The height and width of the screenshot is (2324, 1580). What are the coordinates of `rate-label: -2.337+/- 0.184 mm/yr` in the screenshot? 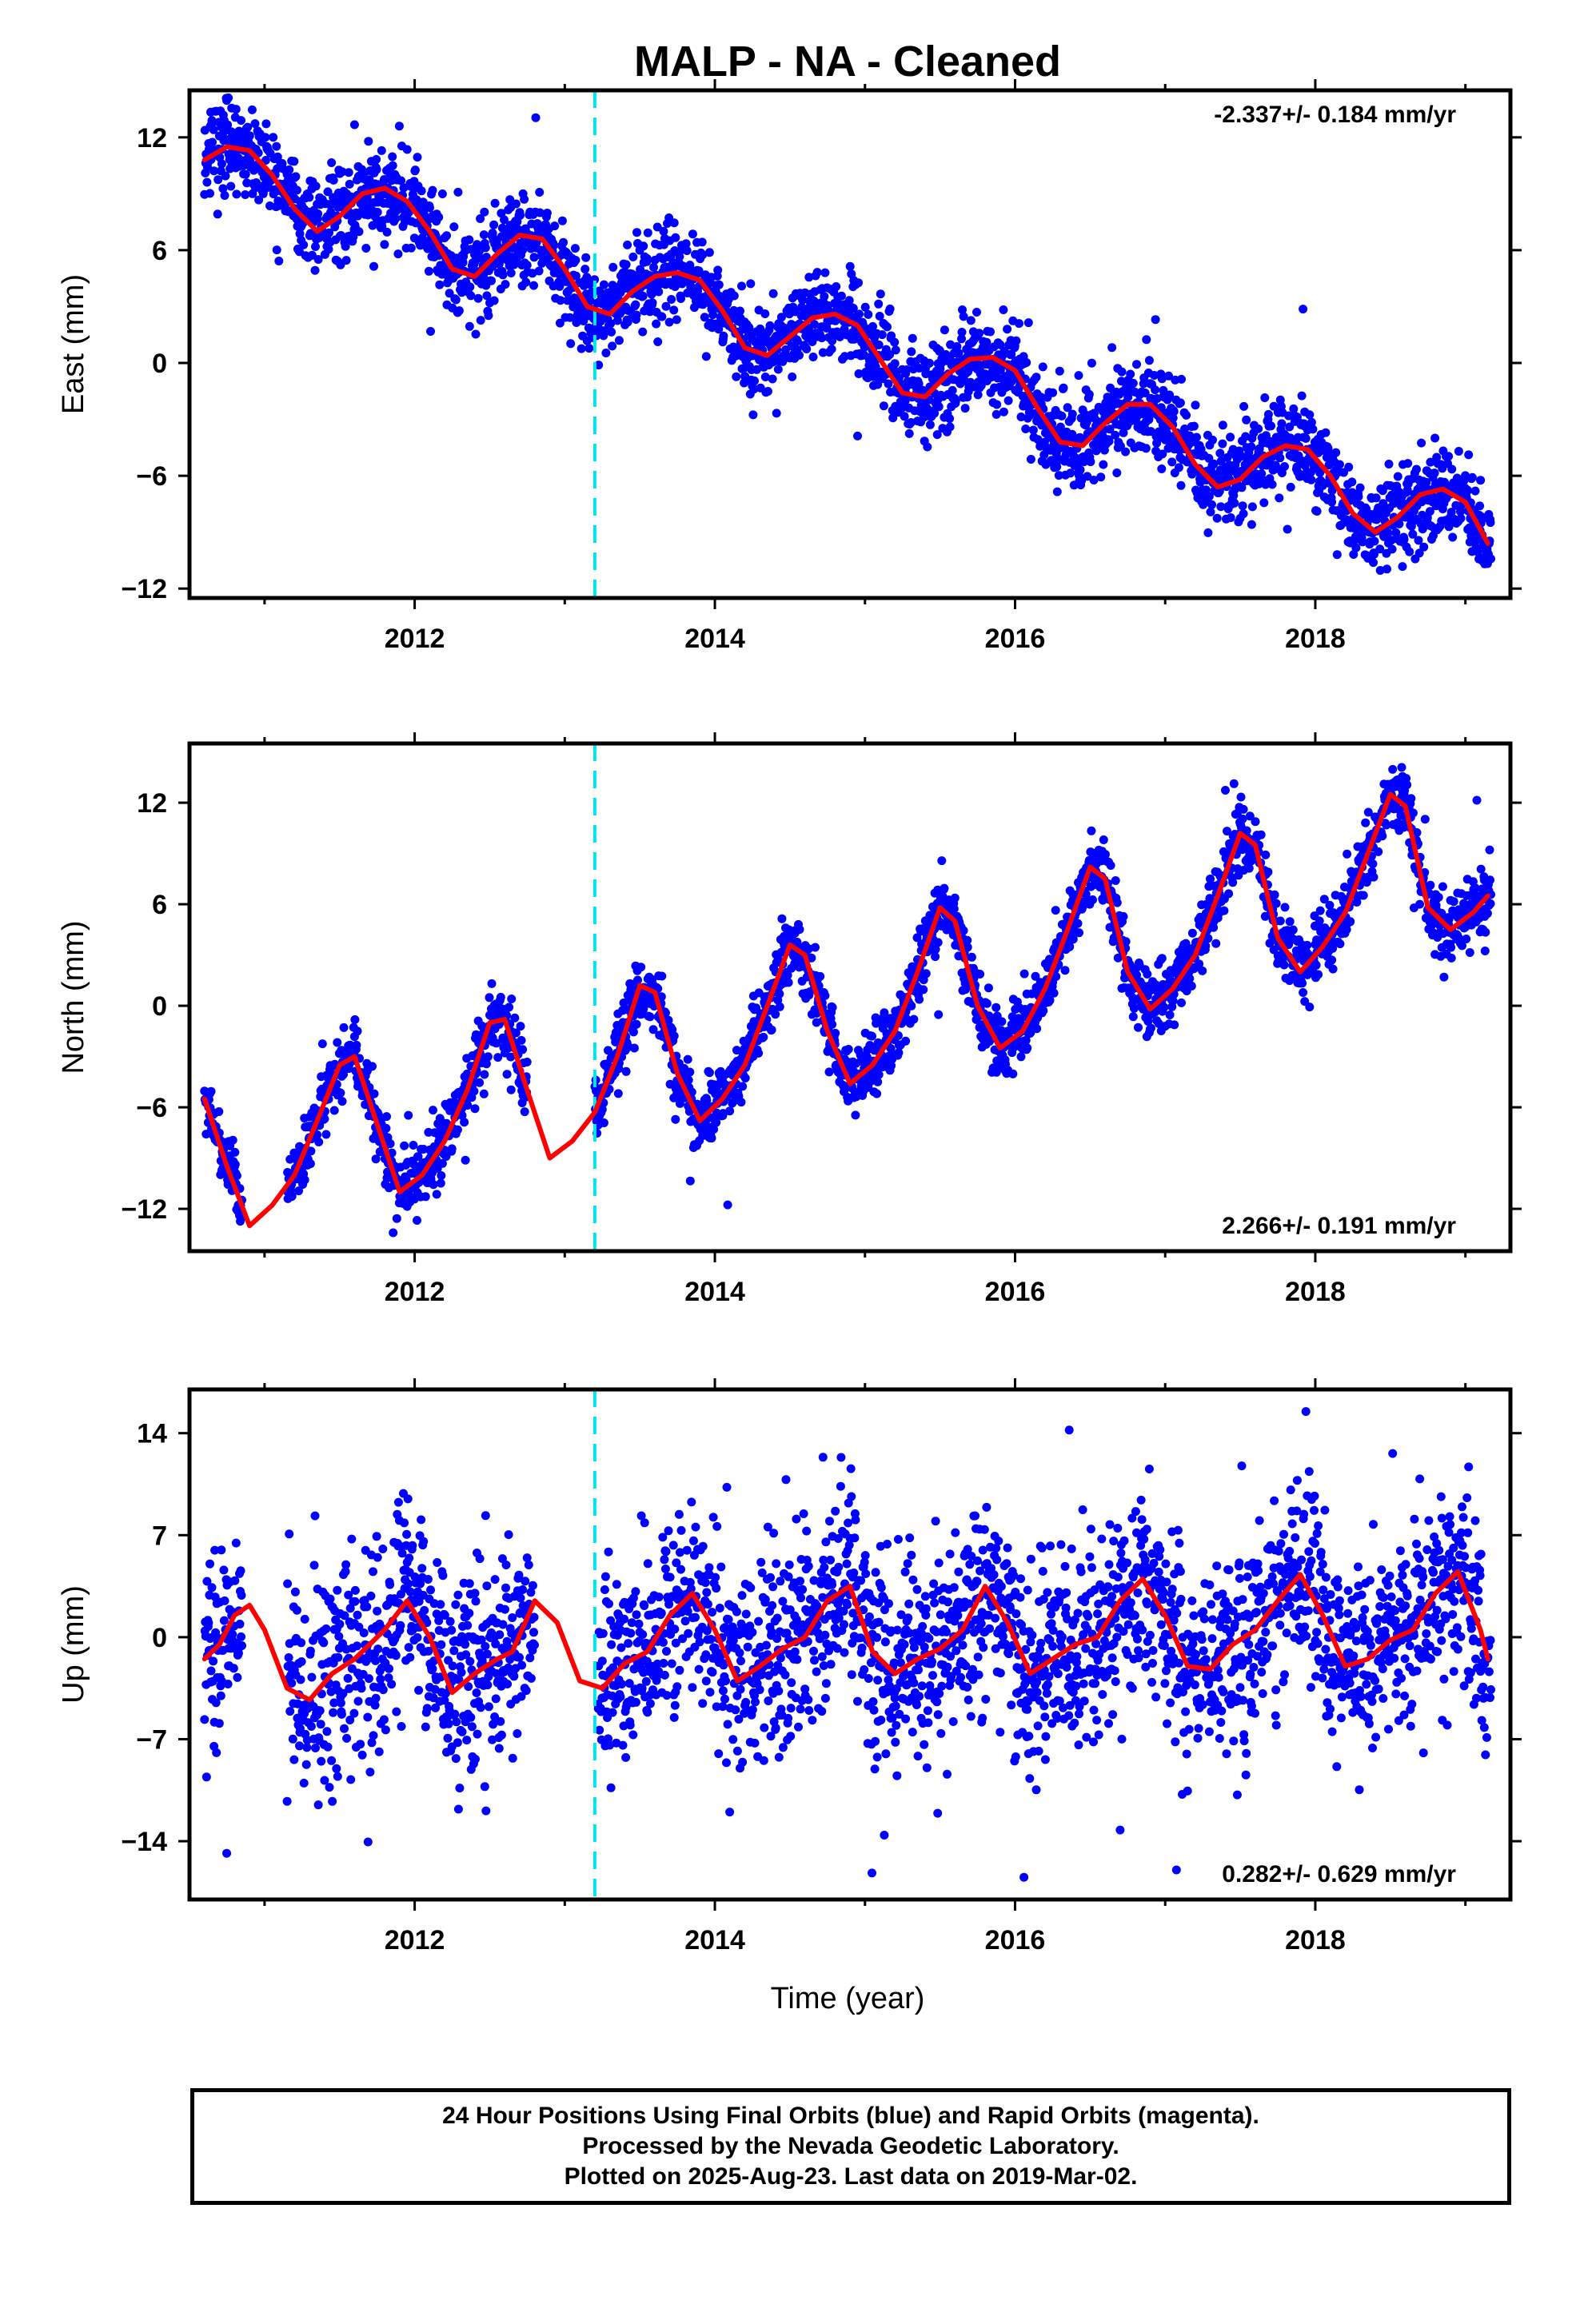 It's located at (1335, 115).